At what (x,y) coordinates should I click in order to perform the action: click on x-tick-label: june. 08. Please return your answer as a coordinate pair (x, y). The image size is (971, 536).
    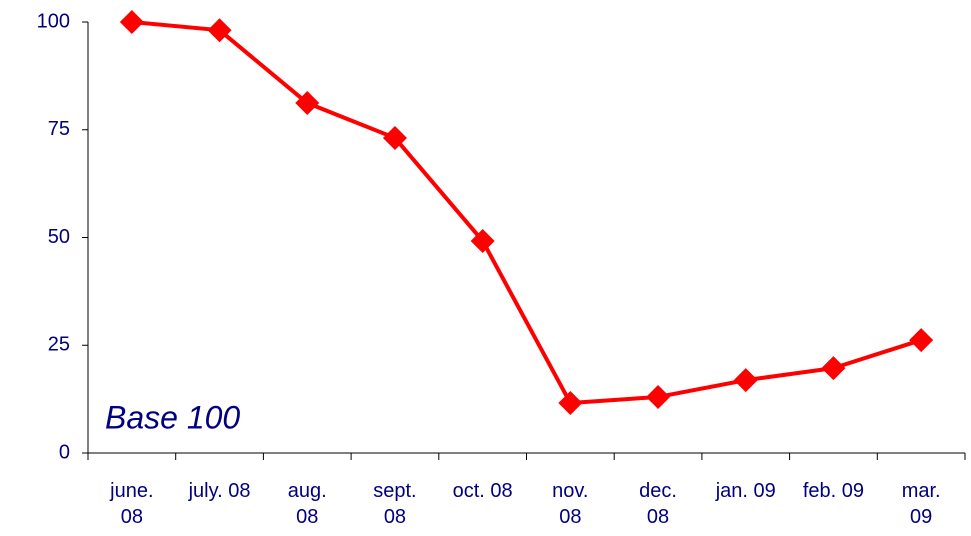
    Looking at the image, I should click on (132, 504).